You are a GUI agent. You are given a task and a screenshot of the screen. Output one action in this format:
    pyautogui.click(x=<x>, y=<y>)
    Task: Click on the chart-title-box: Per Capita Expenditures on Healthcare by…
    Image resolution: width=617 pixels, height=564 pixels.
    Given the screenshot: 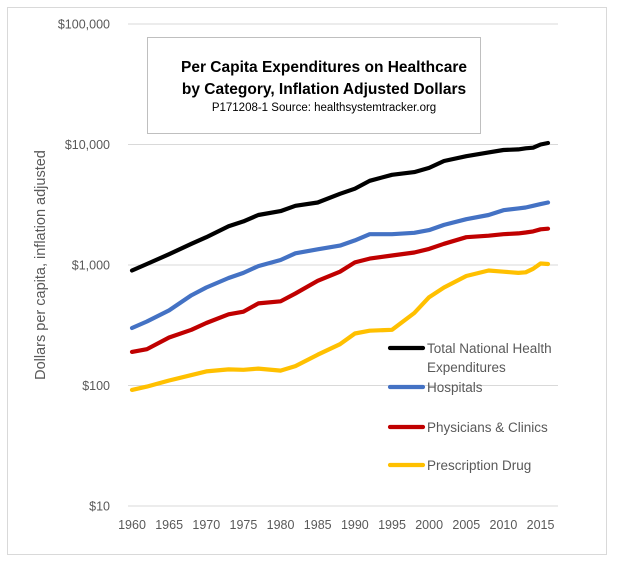 What is the action you would take?
    pyautogui.click(x=314, y=85)
    